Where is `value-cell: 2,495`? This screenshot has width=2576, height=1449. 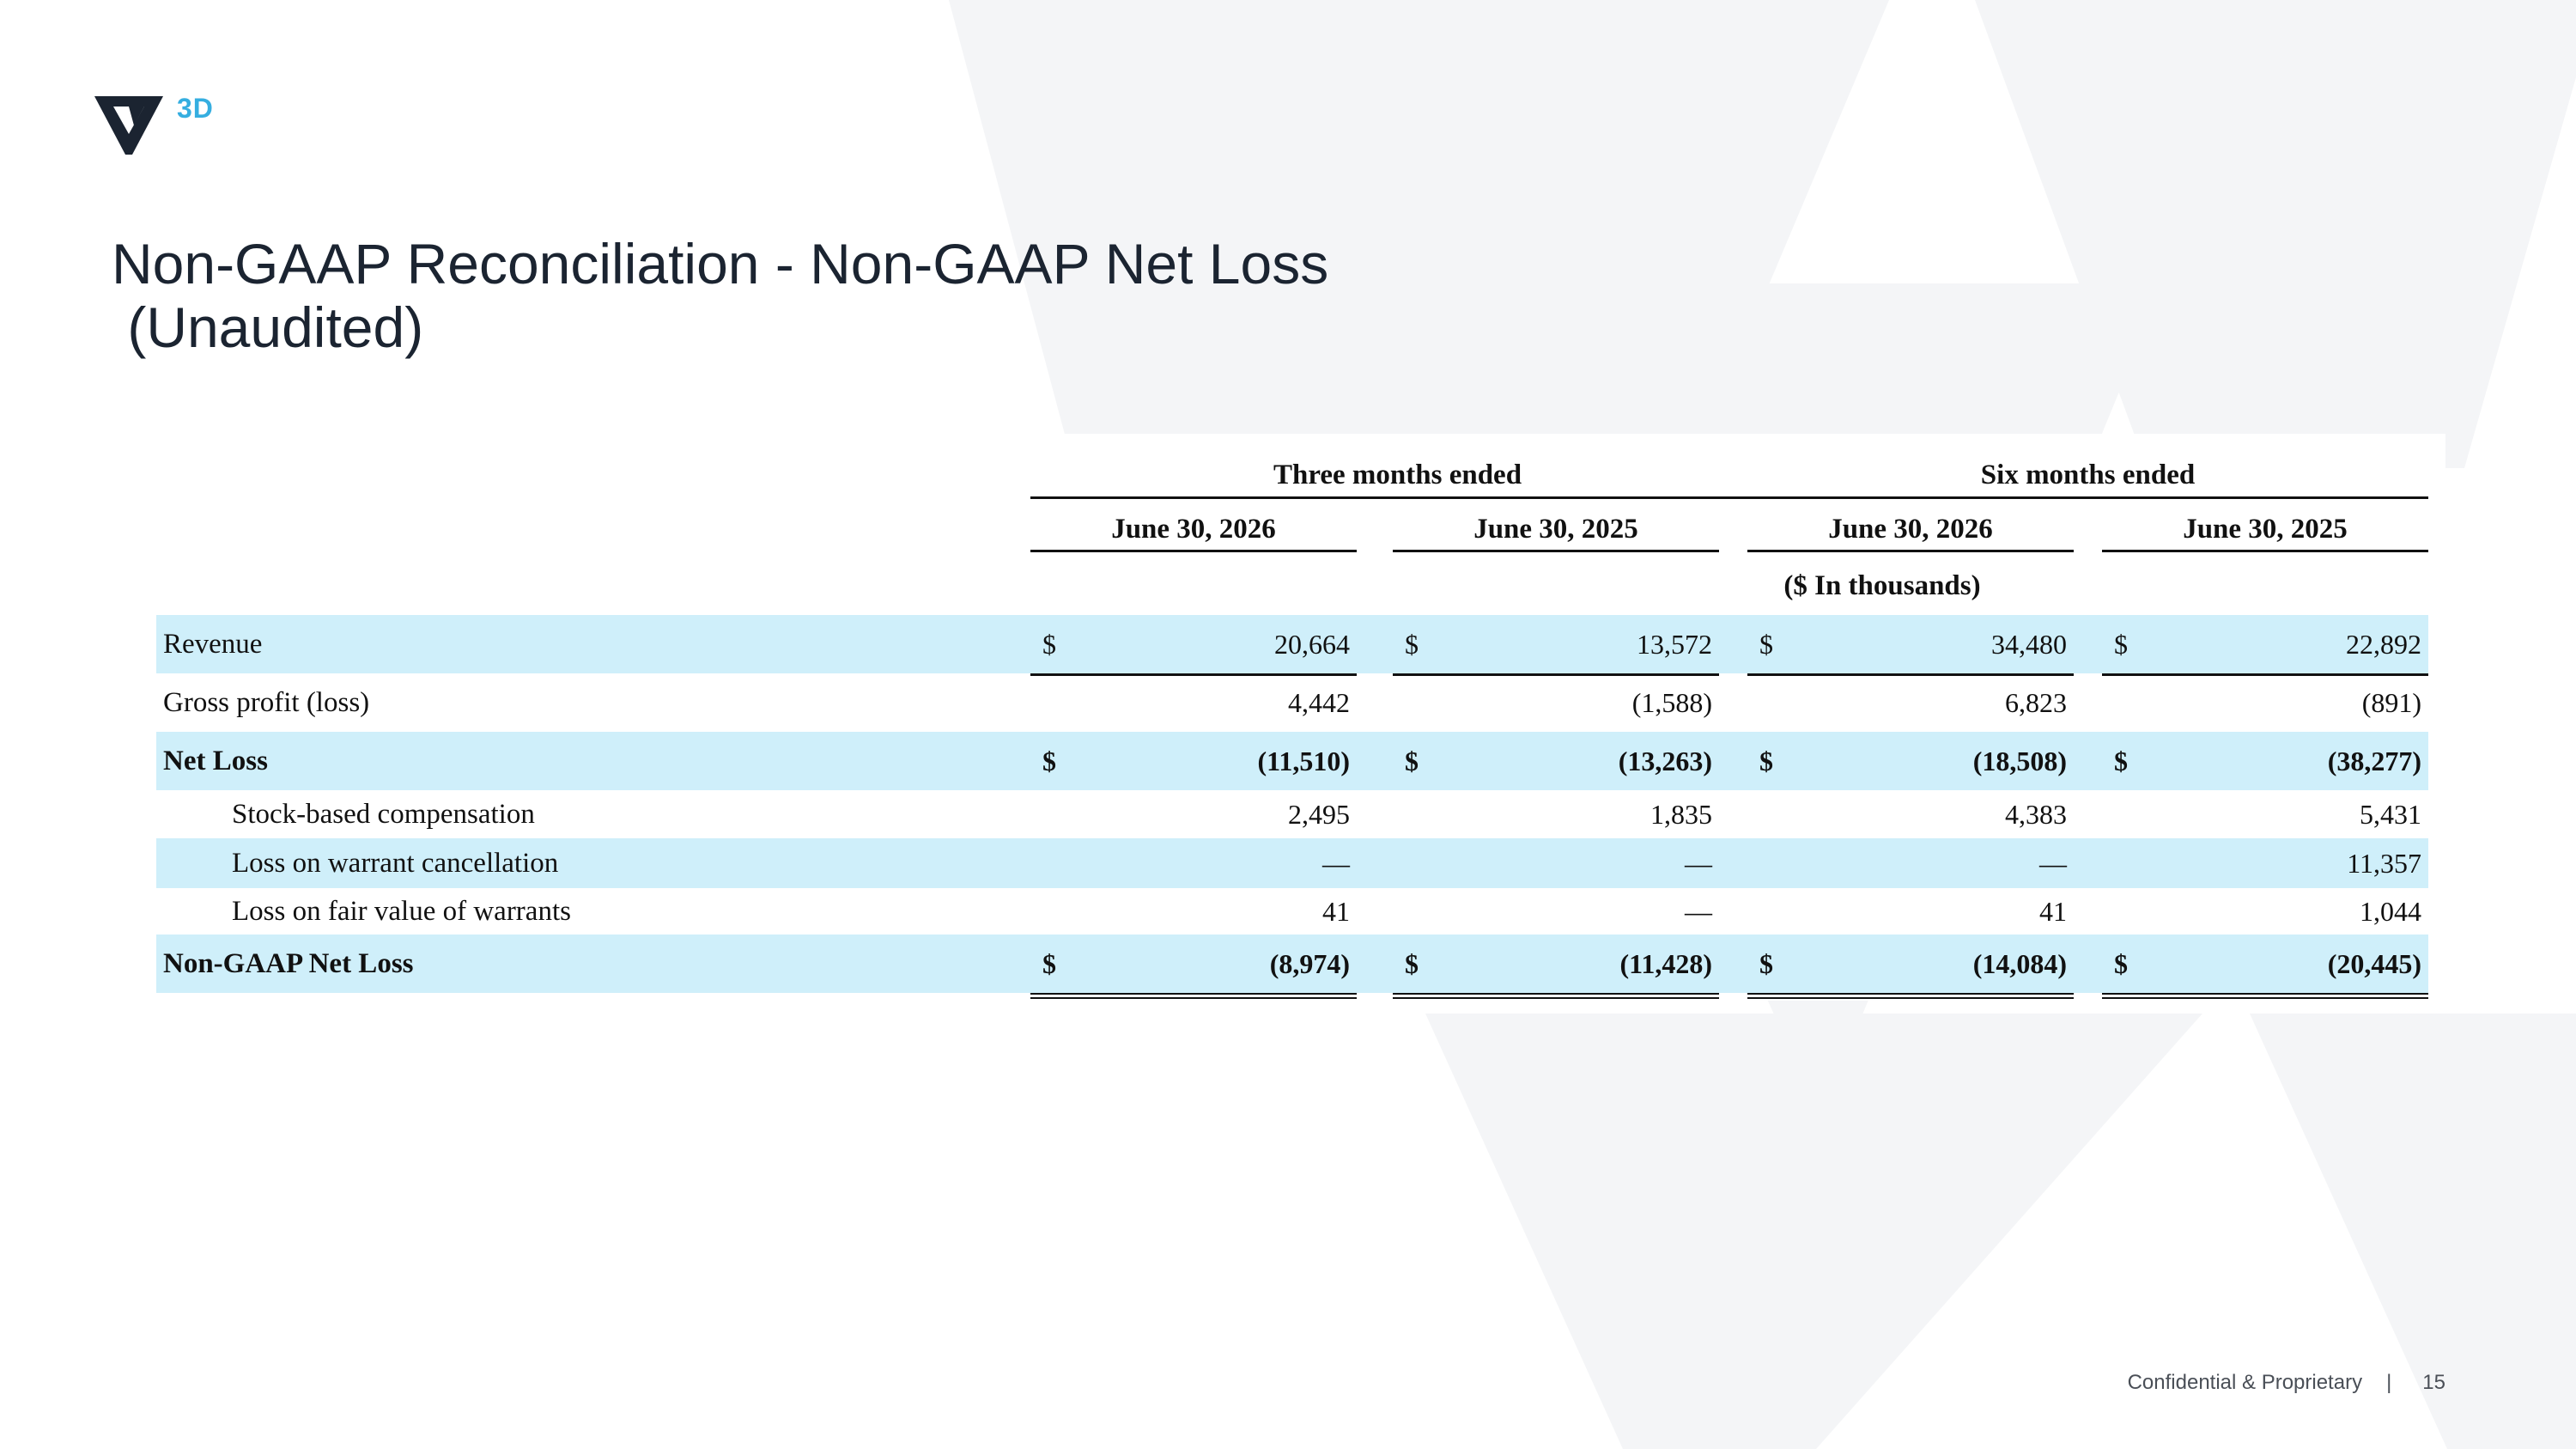 value-cell: 2,495 is located at coordinates (1193, 814).